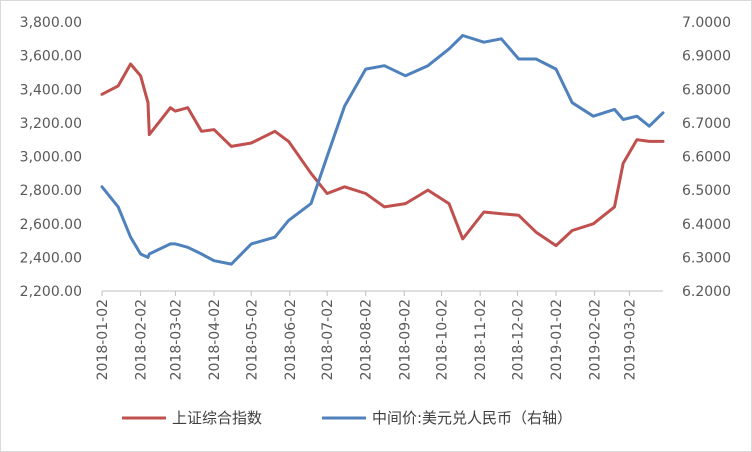  What do you see at coordinates (217, 418) in the screenshot?
I see `legend-label-1: 上证综合指数` at bounding box center [217, 418].